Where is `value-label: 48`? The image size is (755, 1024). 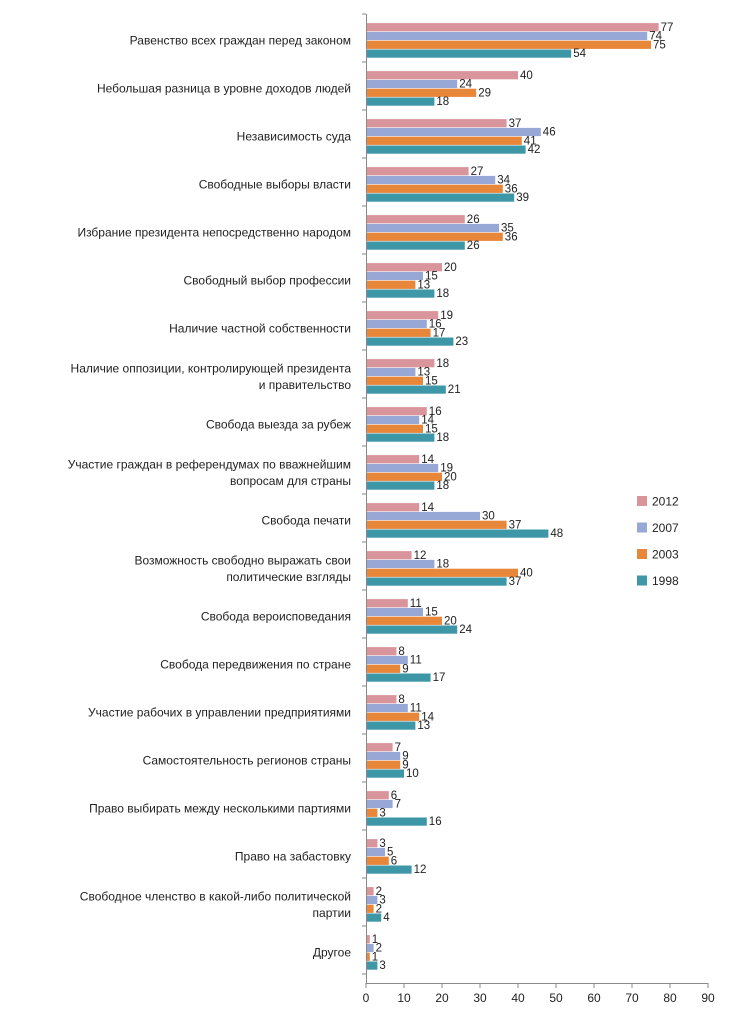 value-label: 48 is located at coordinates (556, 534).